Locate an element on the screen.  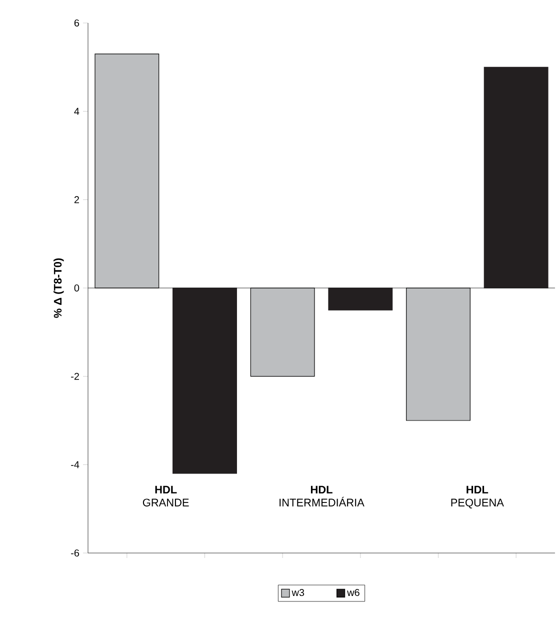
y-tick-label: 0 is located at coordinates (77, 288).